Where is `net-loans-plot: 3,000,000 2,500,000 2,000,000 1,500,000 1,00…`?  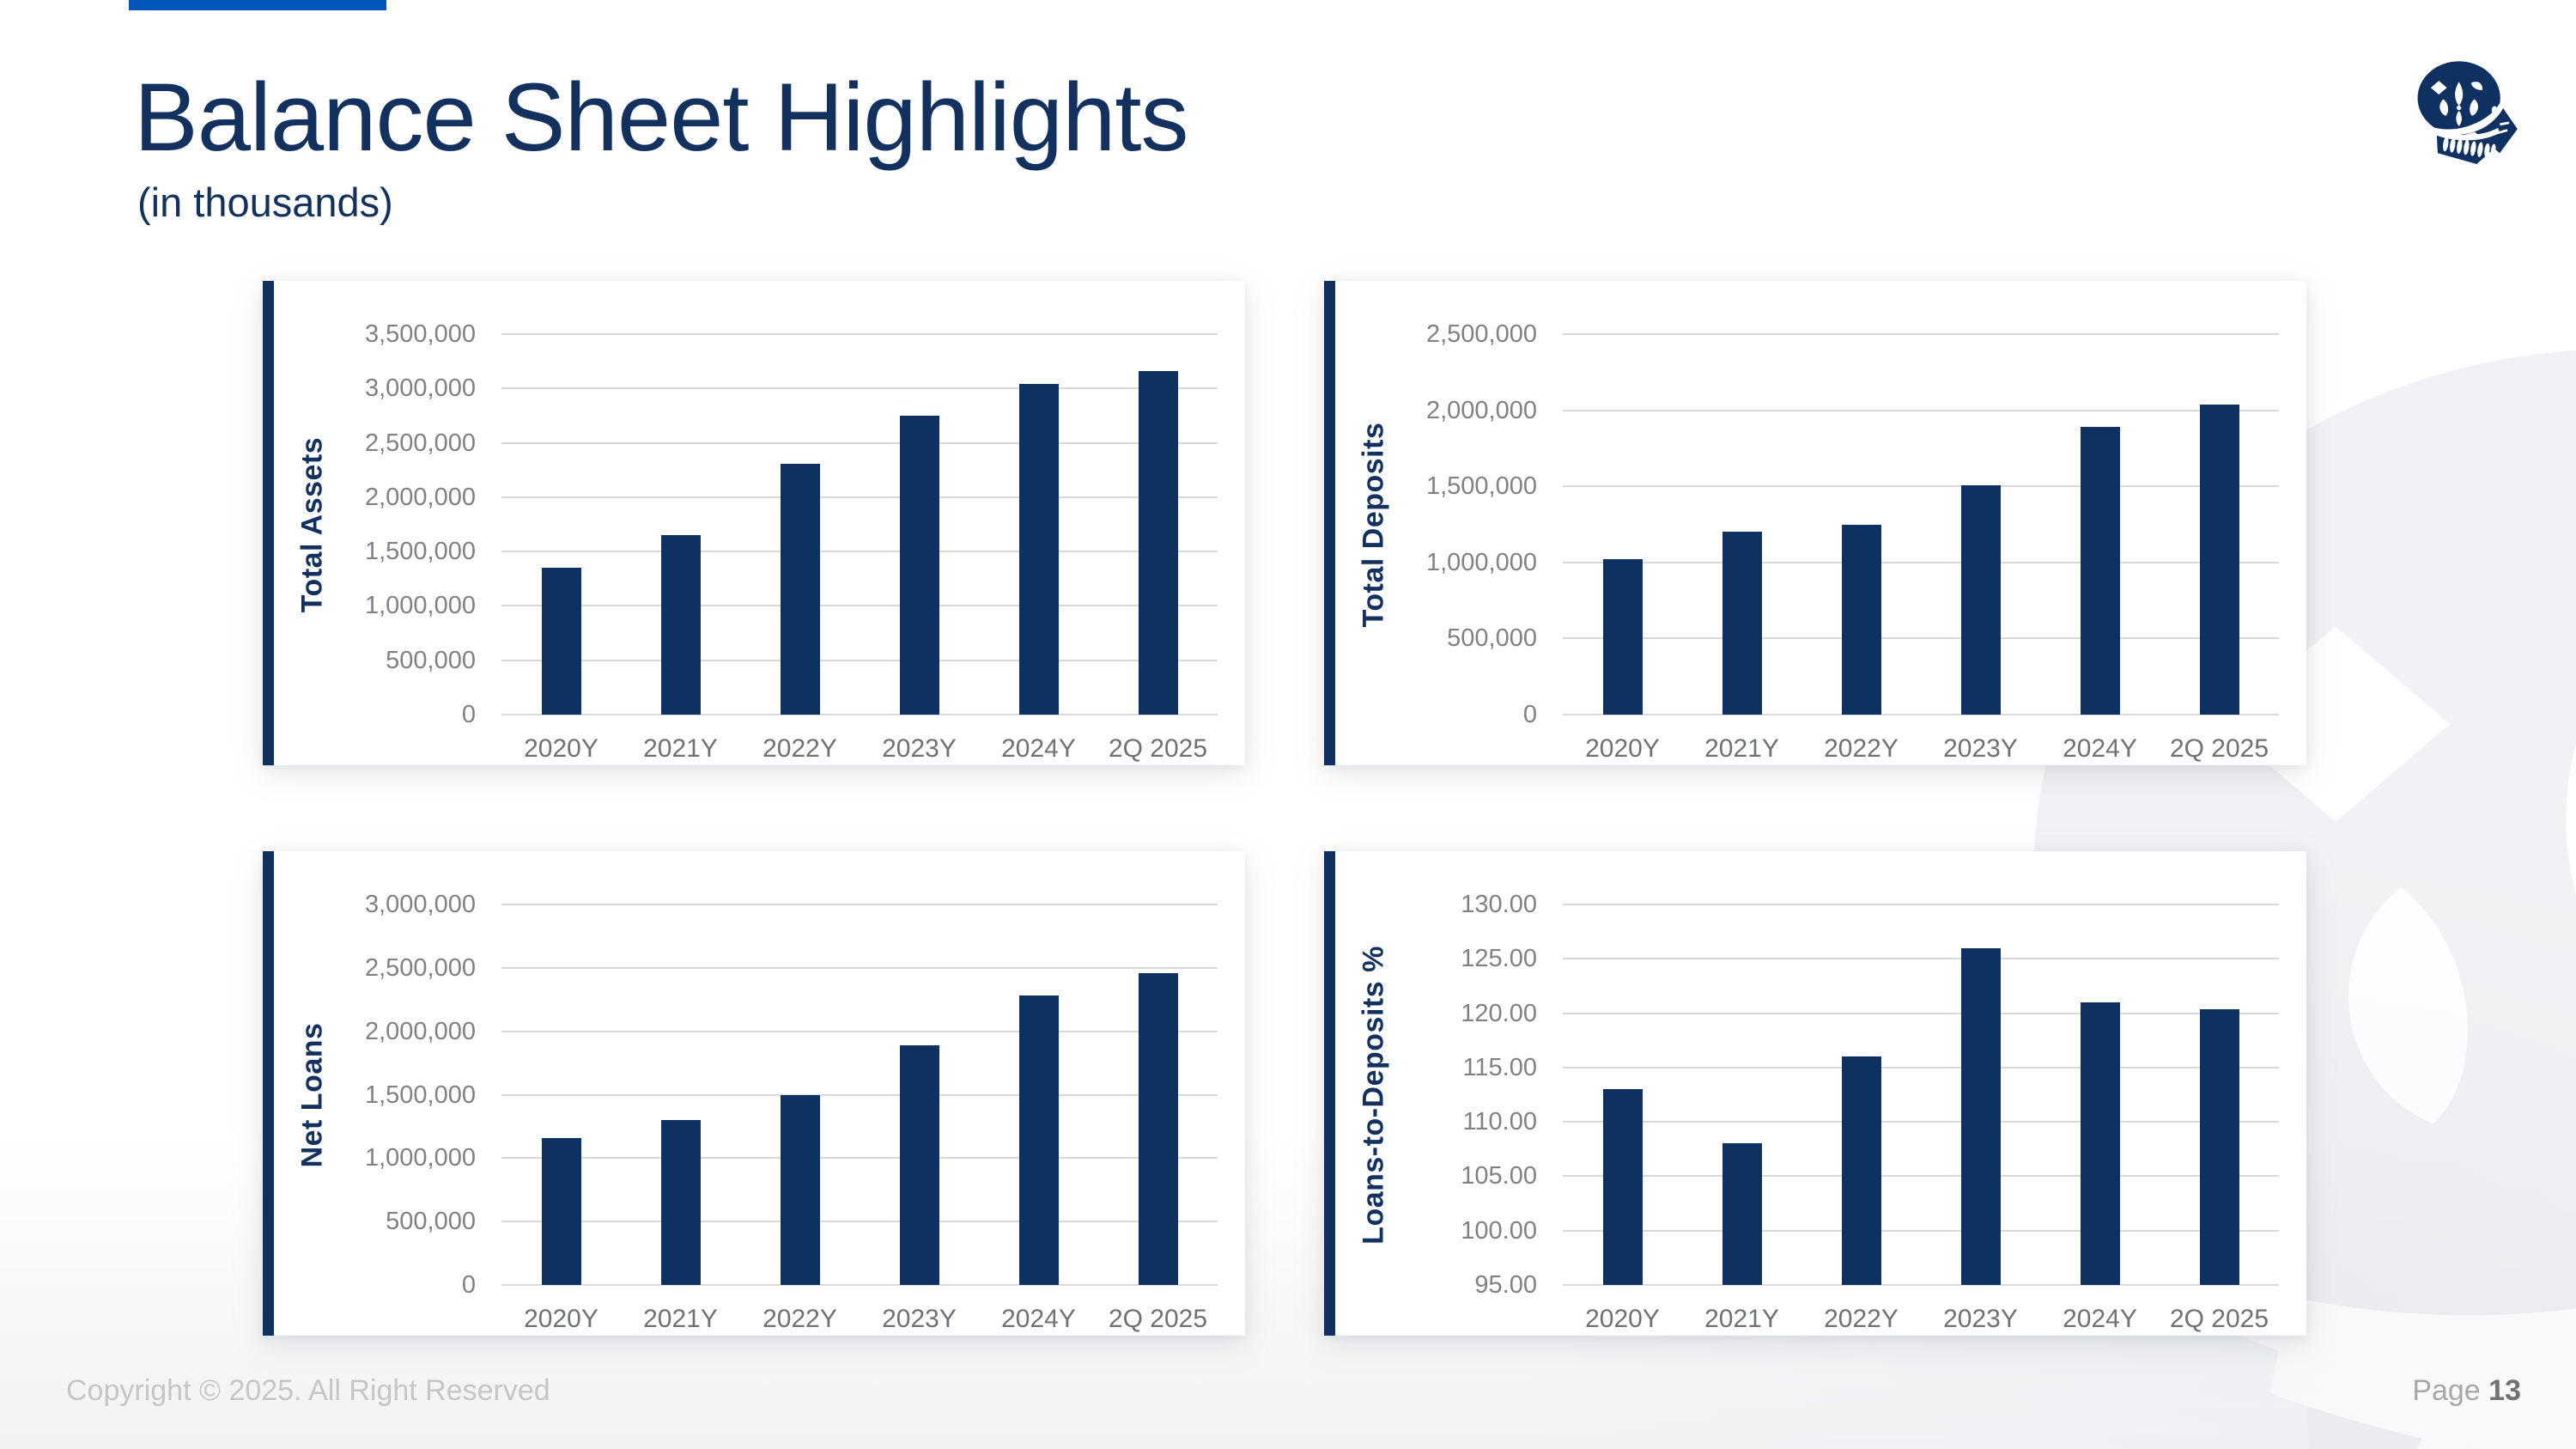
net-loans-plot: 3,000,000 2,500,000 2,000,000 1,500,000 1,00… is located at coordinates (754, 1093).